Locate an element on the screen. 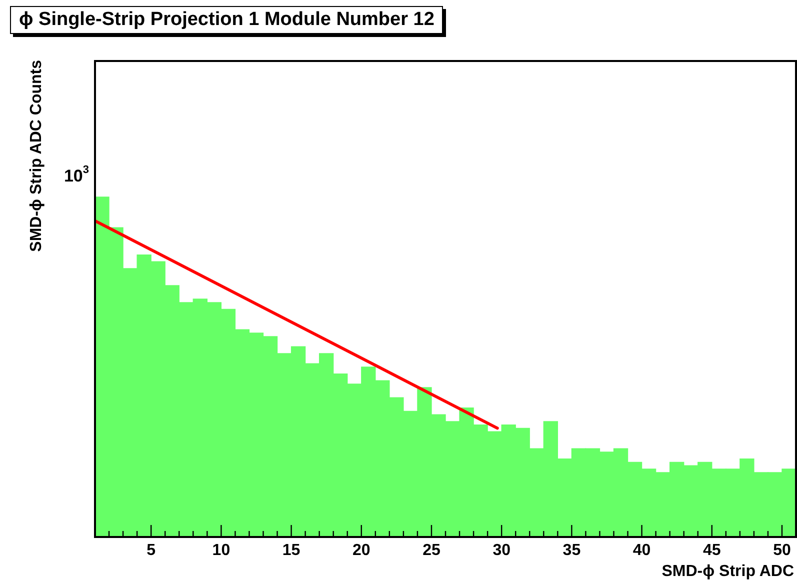 This screenshot has height=587, width=797. chart-title: ϕ Single-Strip Projection 1 Module Number 12 is located at coordinates (227, 20).